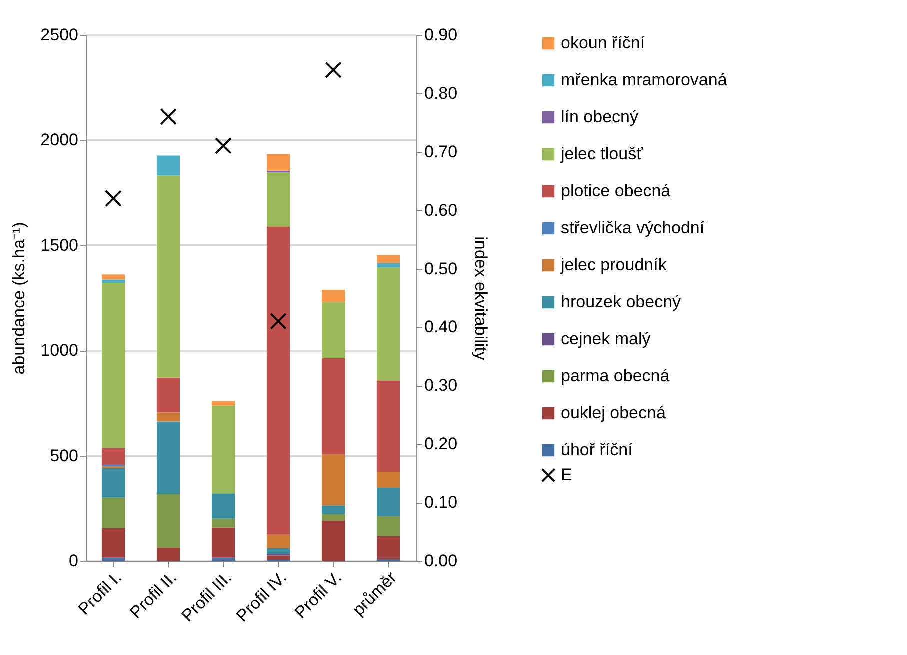  Describe the element at coordinates (603, 43) in the screenshot. I see `legend-label: okoun říční` at that location.